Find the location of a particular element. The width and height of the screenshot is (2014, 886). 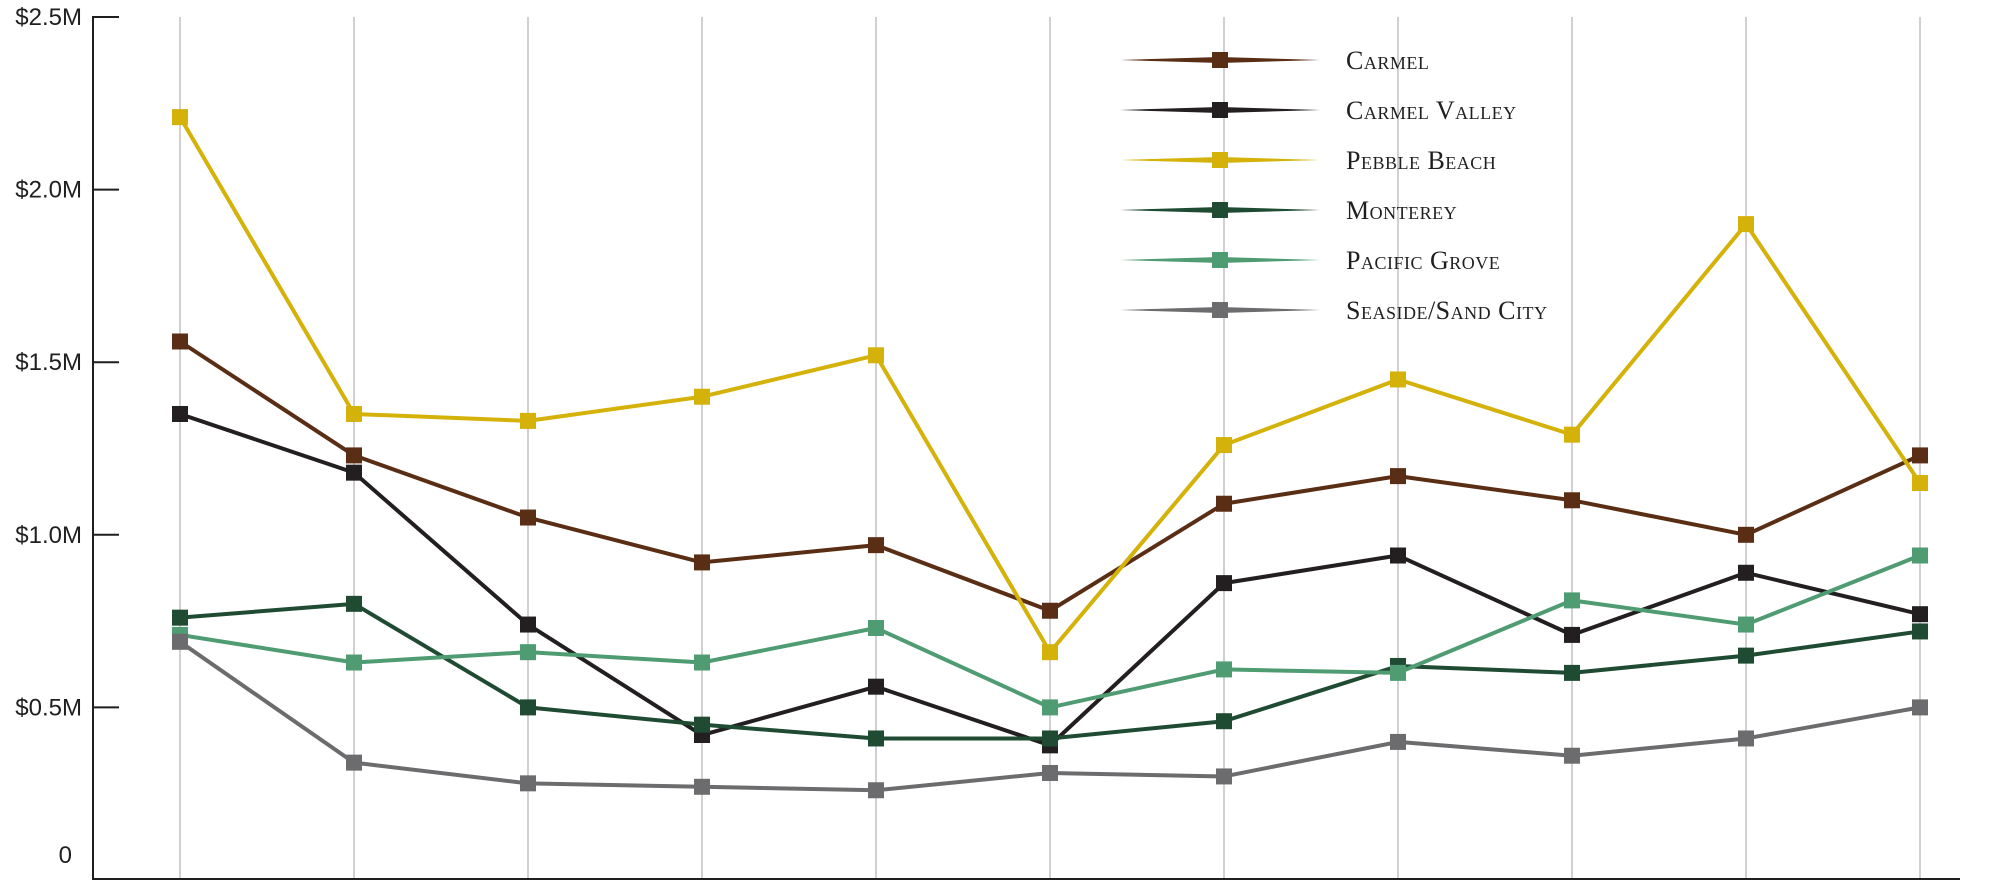

y-tick-label: $1.5M is located at coordinates (48, 362).